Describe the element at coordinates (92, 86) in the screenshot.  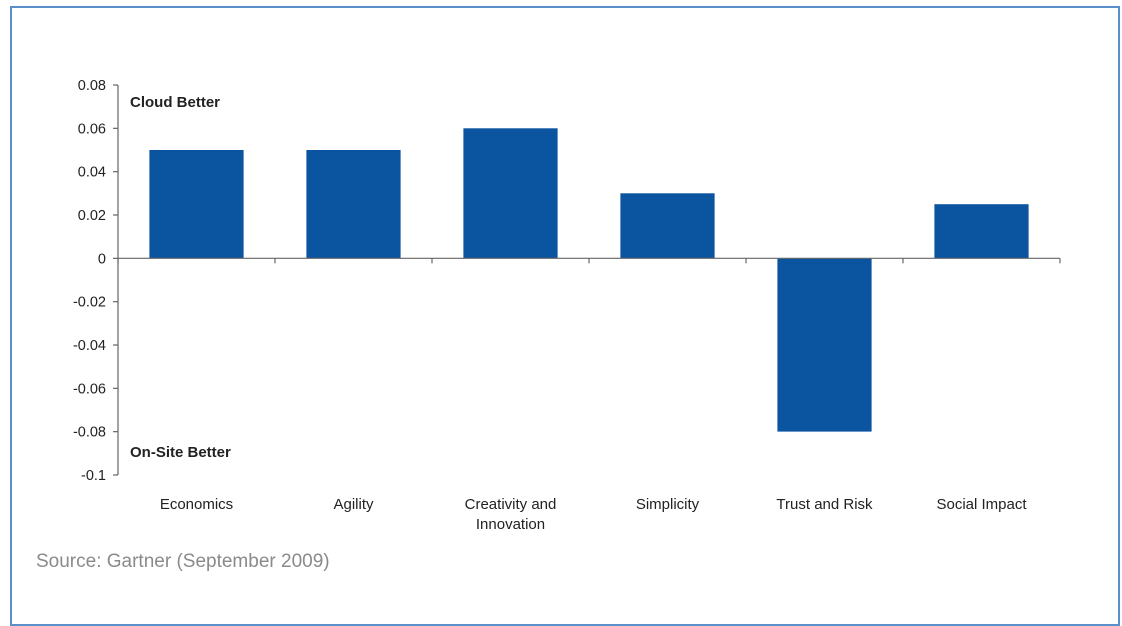
I see `y-tick-label: 0.08` at that location.